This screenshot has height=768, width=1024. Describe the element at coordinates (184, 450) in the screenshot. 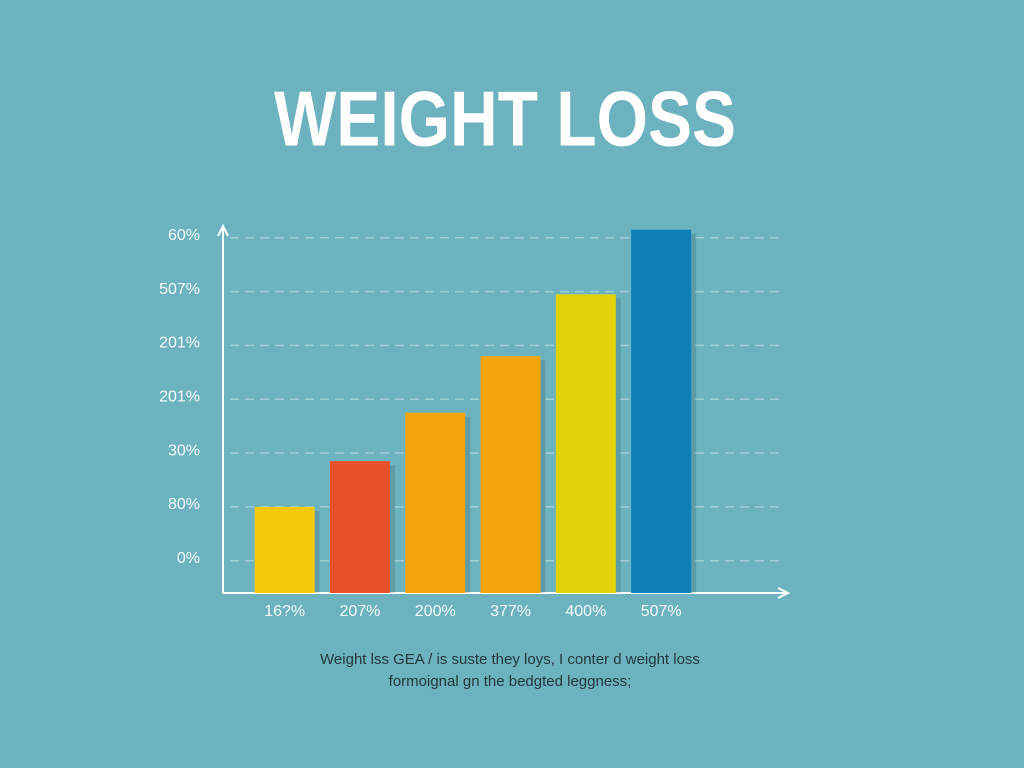

I see `y-tick-label: 30%` at that location.